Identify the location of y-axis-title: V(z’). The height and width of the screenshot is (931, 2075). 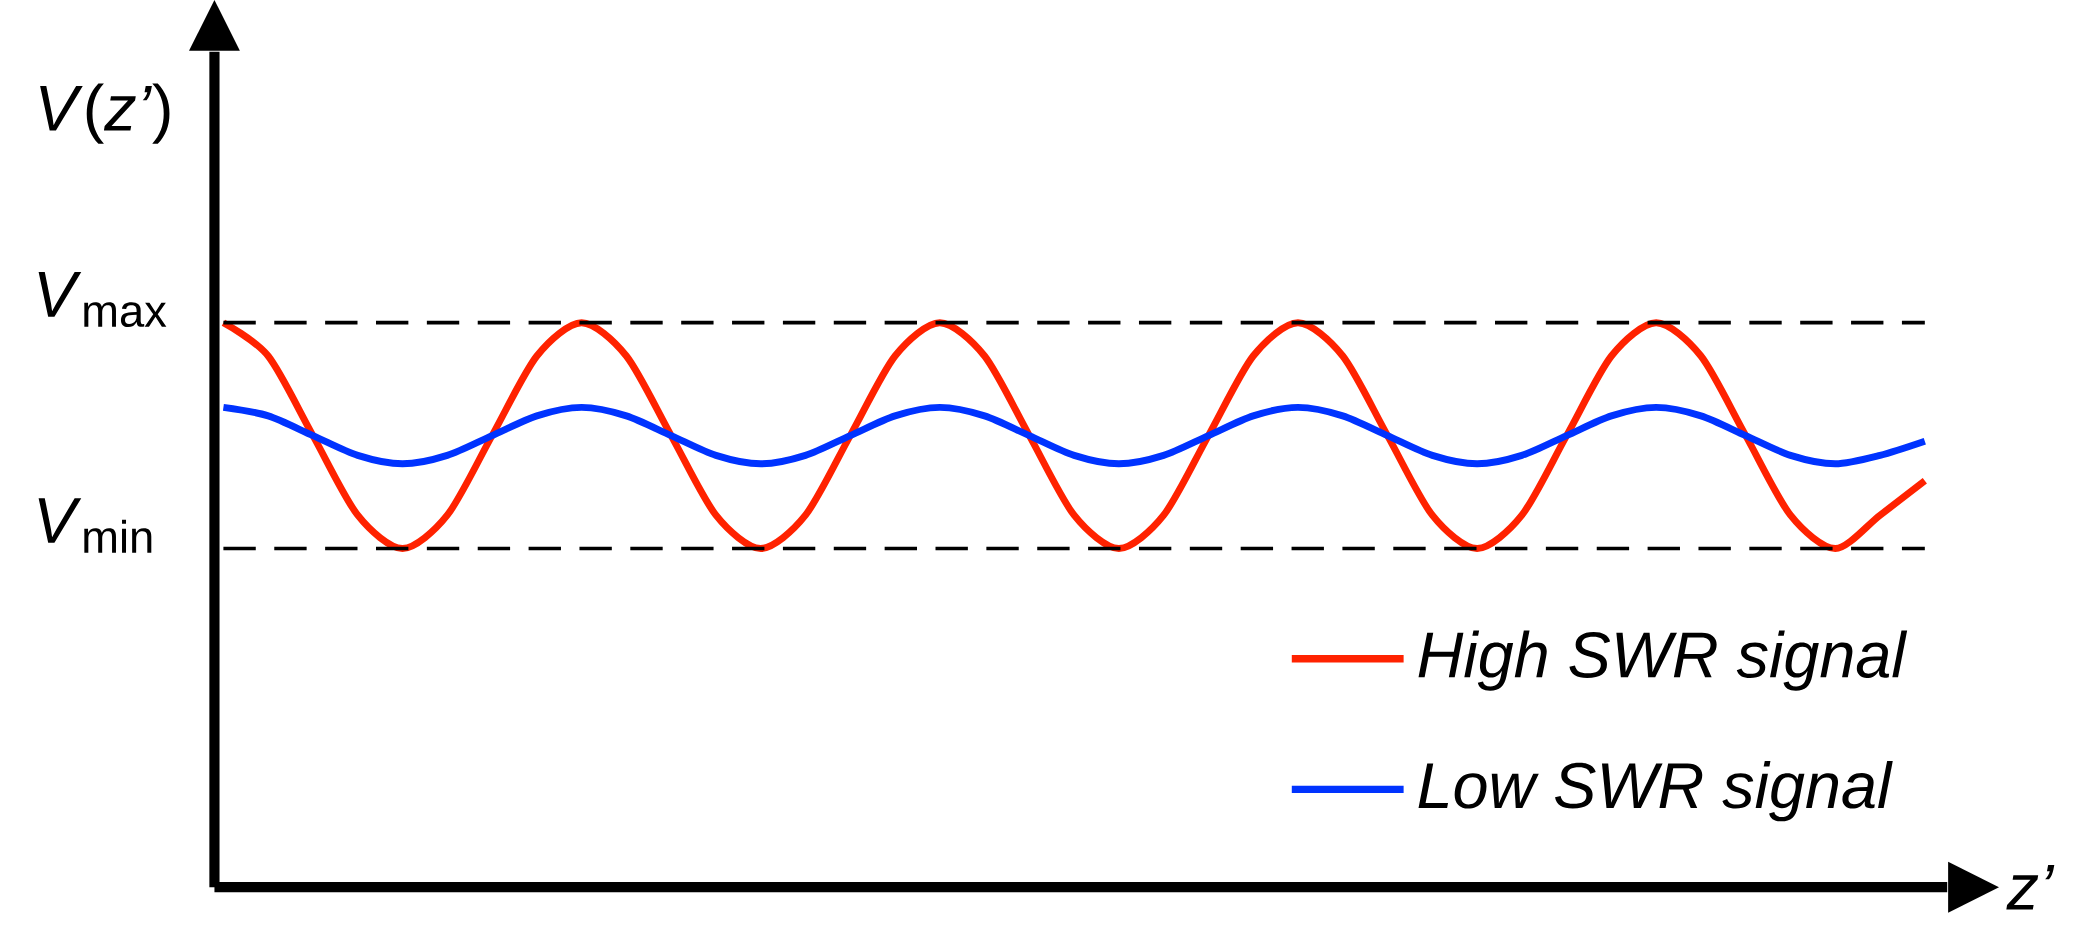
(105, 113).